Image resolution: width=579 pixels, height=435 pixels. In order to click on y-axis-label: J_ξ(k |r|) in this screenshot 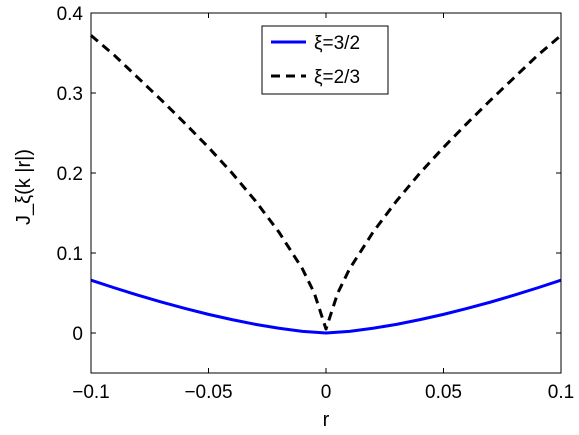, I will do `click(24, 187)`.